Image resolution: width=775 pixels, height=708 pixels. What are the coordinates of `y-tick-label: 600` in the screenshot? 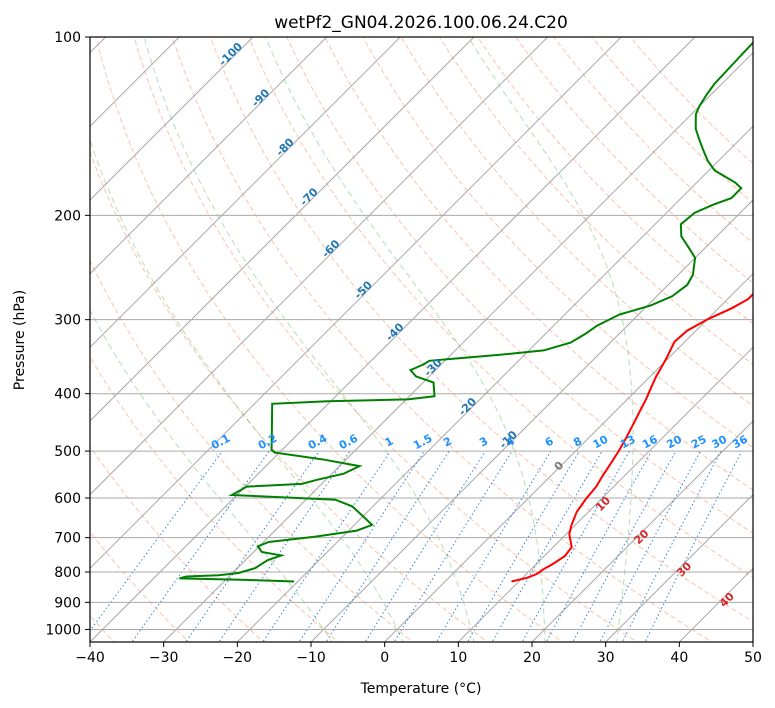 It's located at (67, 499).